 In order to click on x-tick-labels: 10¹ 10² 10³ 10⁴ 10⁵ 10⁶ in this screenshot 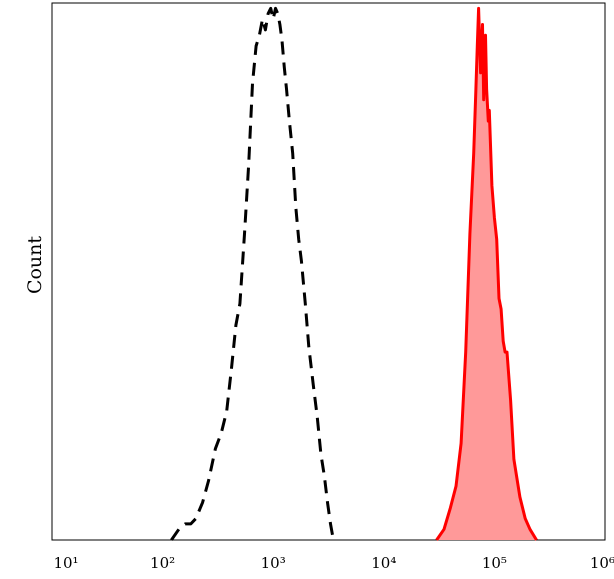, I will do `click(333, 563)`.